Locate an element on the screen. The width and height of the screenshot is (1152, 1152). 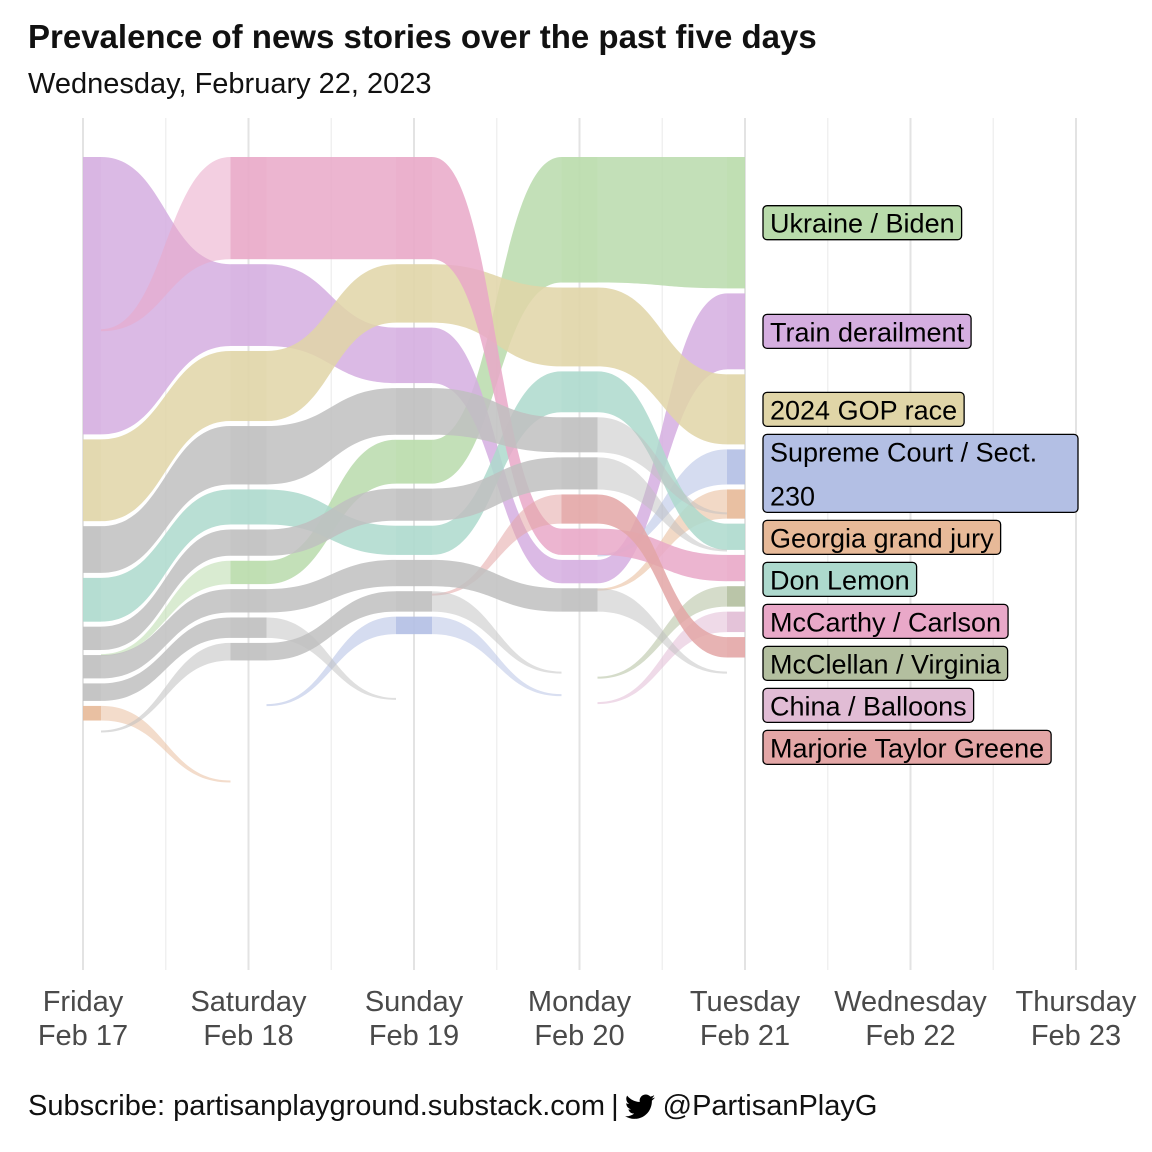
x-tick-label: Sunday Feb 19 is located at coordinates (414, 1019).